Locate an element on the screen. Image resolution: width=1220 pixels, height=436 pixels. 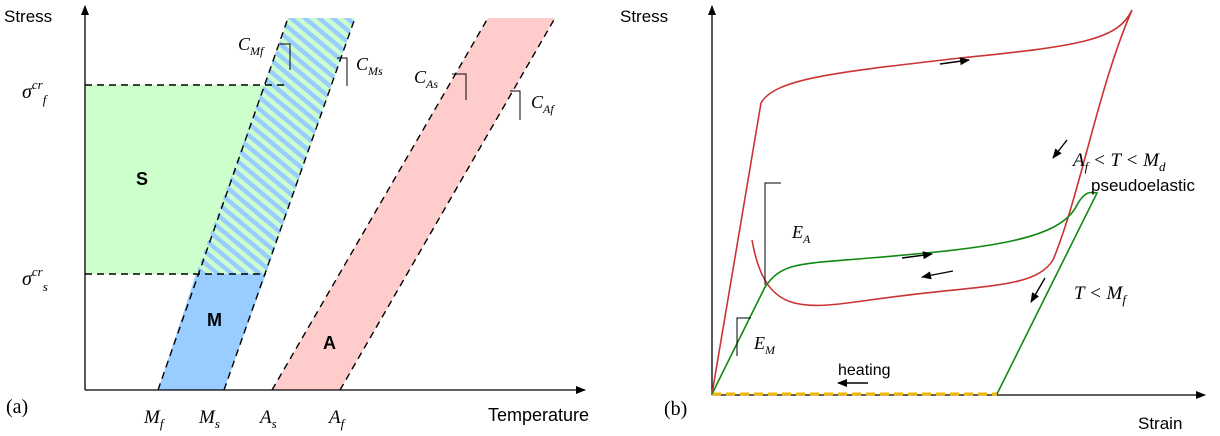
tick-af: Af is located at coordinates (337, 419).